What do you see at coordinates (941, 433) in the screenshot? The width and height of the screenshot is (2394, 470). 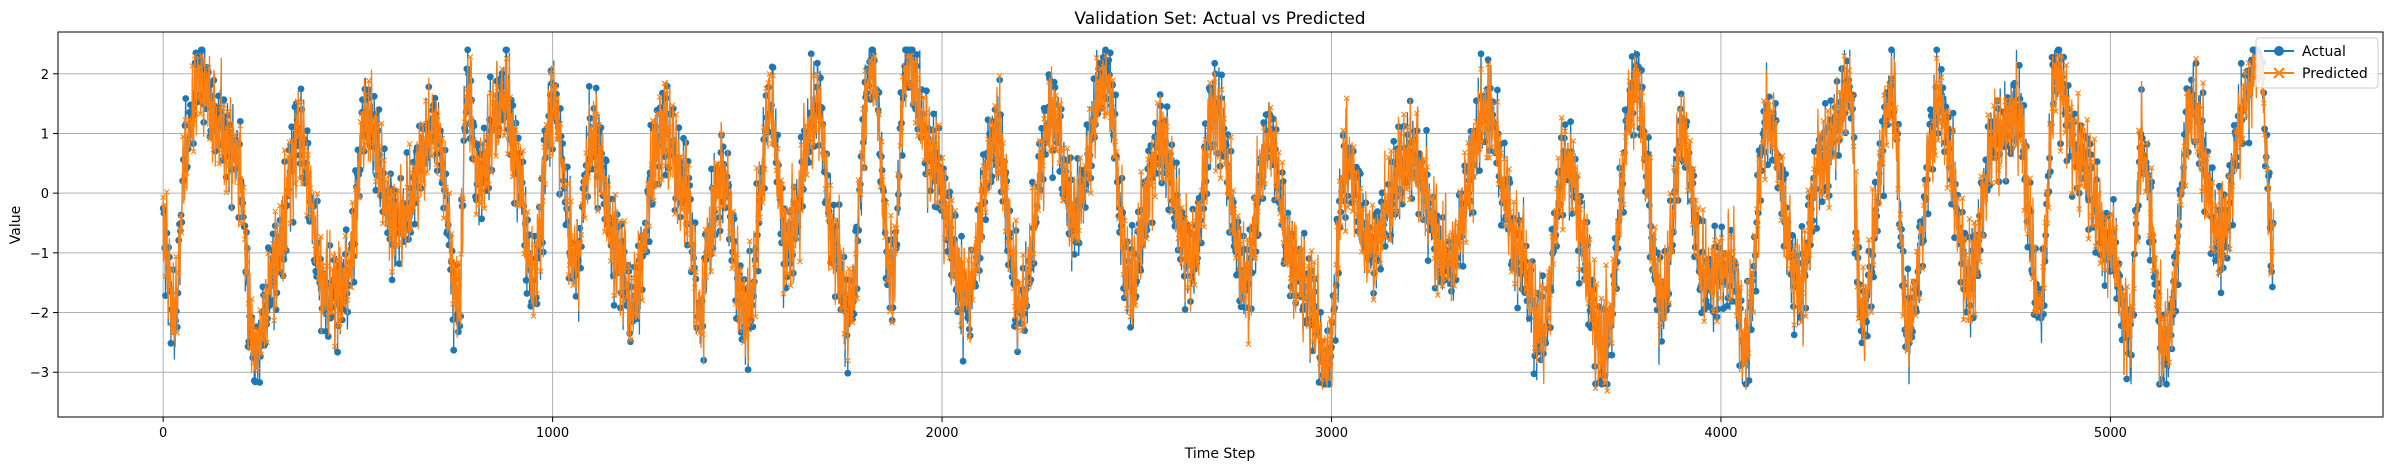 I see `x-tick-label: 2000` at bounding box center [941, 433].